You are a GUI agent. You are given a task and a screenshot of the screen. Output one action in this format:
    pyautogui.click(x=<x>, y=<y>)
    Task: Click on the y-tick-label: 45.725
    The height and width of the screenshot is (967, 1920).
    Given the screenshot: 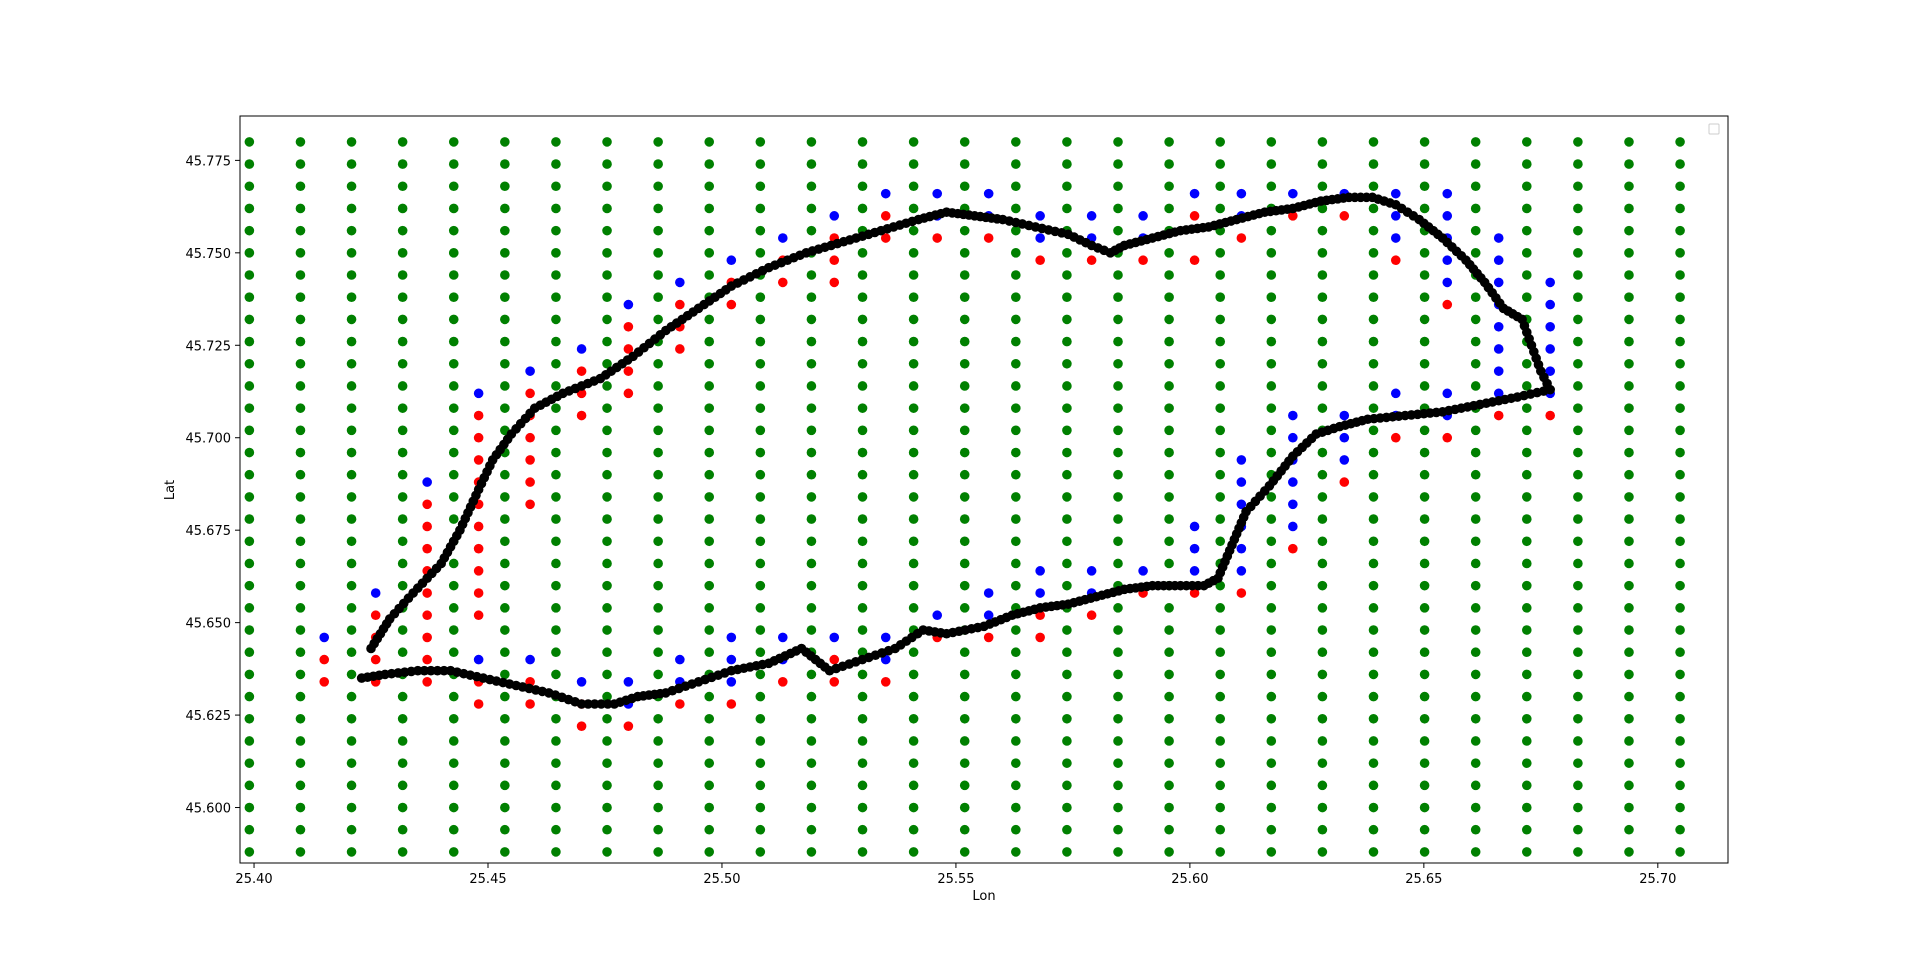 What is the action you would take?
    pyautogui.click(x=209, y=346)
    